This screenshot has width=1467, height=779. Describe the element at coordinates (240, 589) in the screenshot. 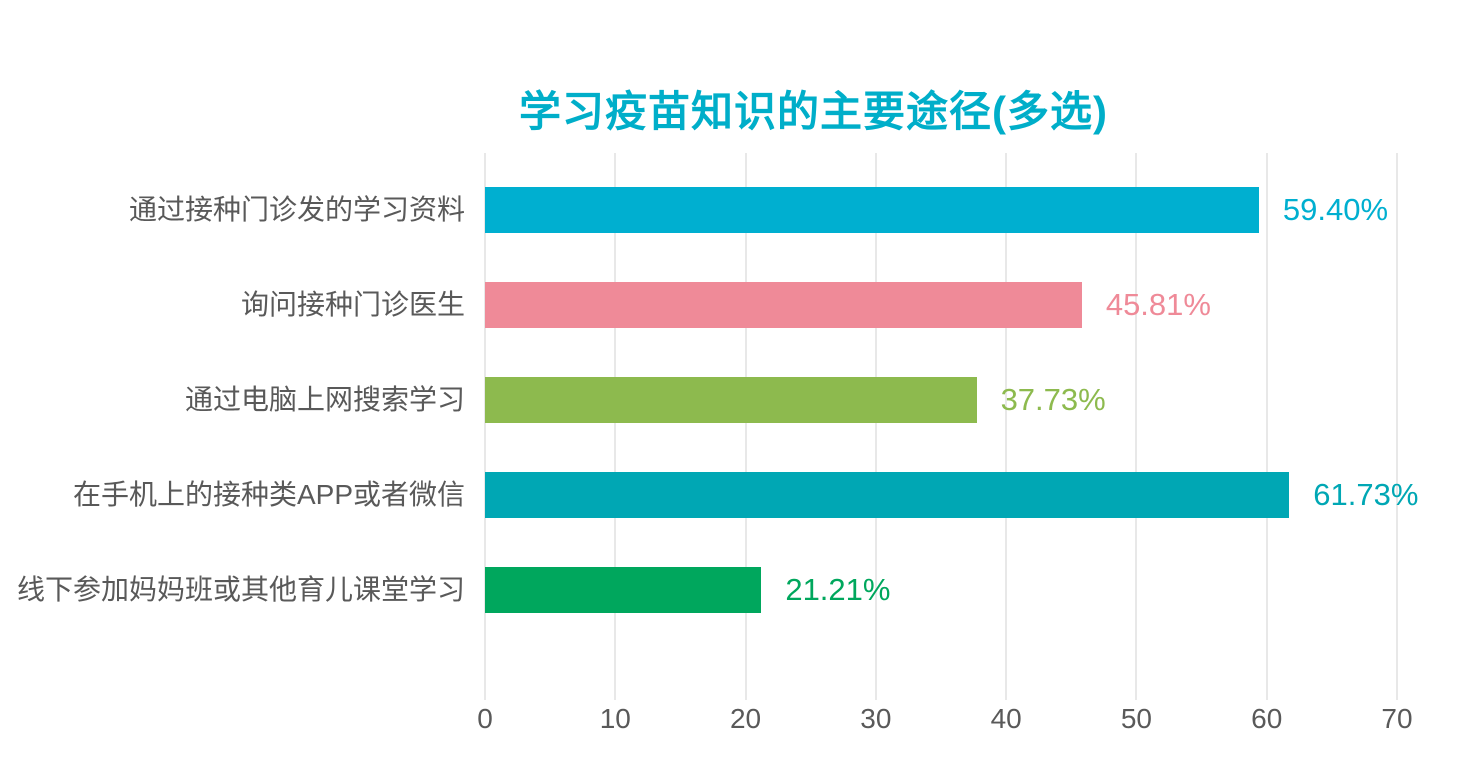

I see `category-label: 线下参加妈妈班或其他育儿课堂学习` at that location.